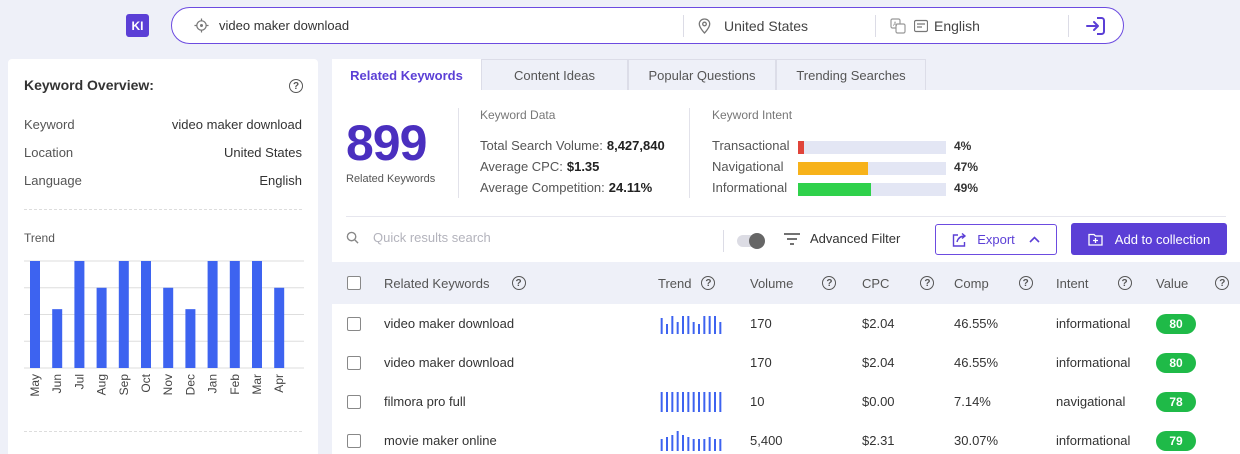 This screenshot has width=1240, height=454. What do you see at coordinates (455, 283) in the screenshot?
I see `col-related-keywords: Related Keywords?` at bounding box center [455, 283].